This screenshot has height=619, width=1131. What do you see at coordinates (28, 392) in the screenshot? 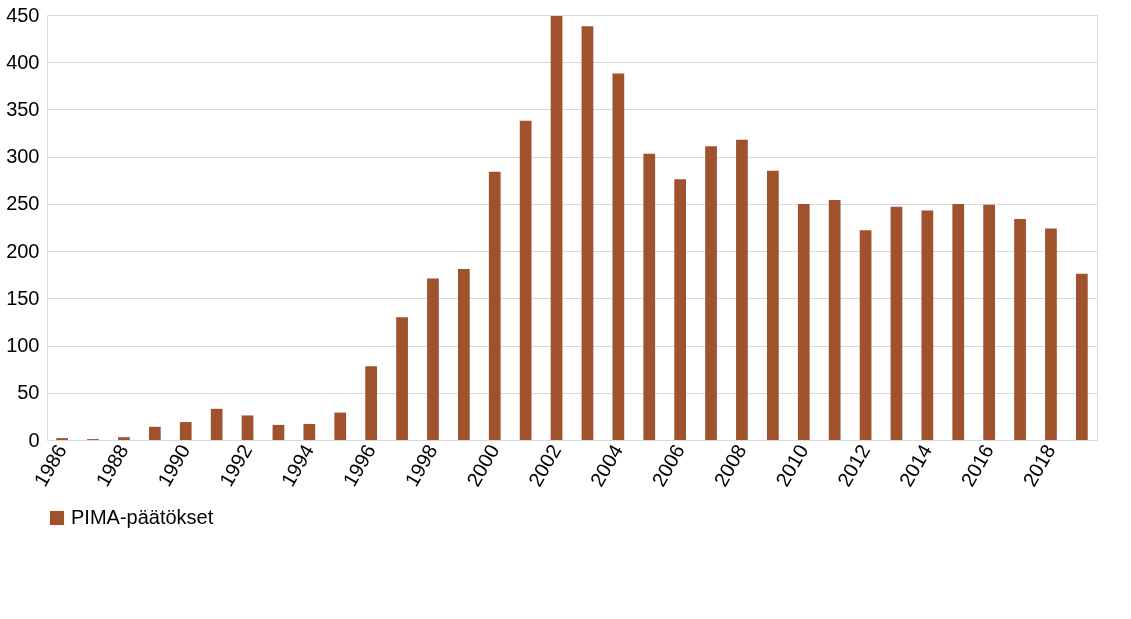
I see `y-tick-label: 50` at bounding box center [28, 392].